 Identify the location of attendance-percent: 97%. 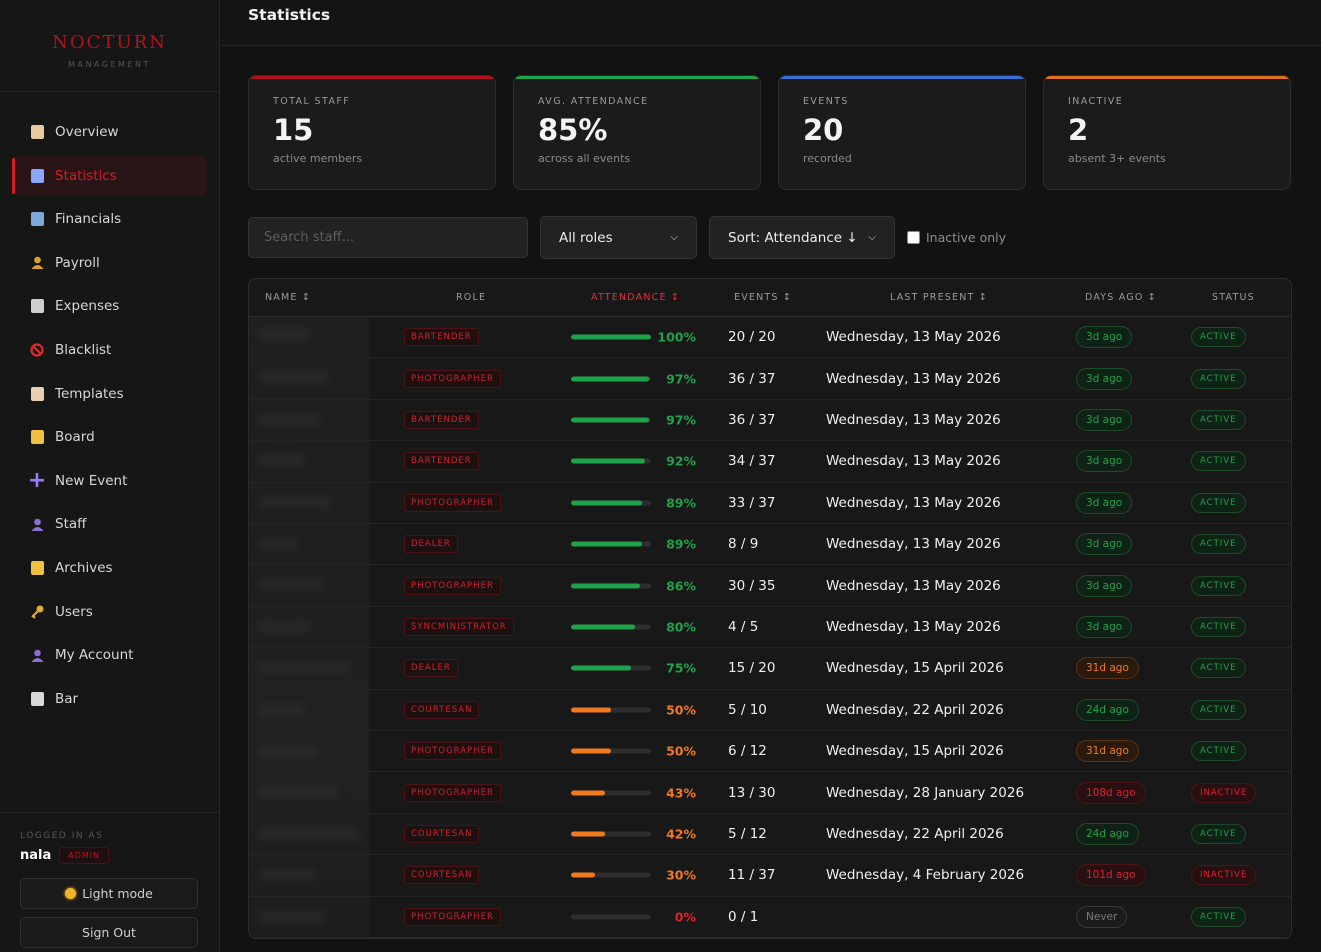
(681, 379).